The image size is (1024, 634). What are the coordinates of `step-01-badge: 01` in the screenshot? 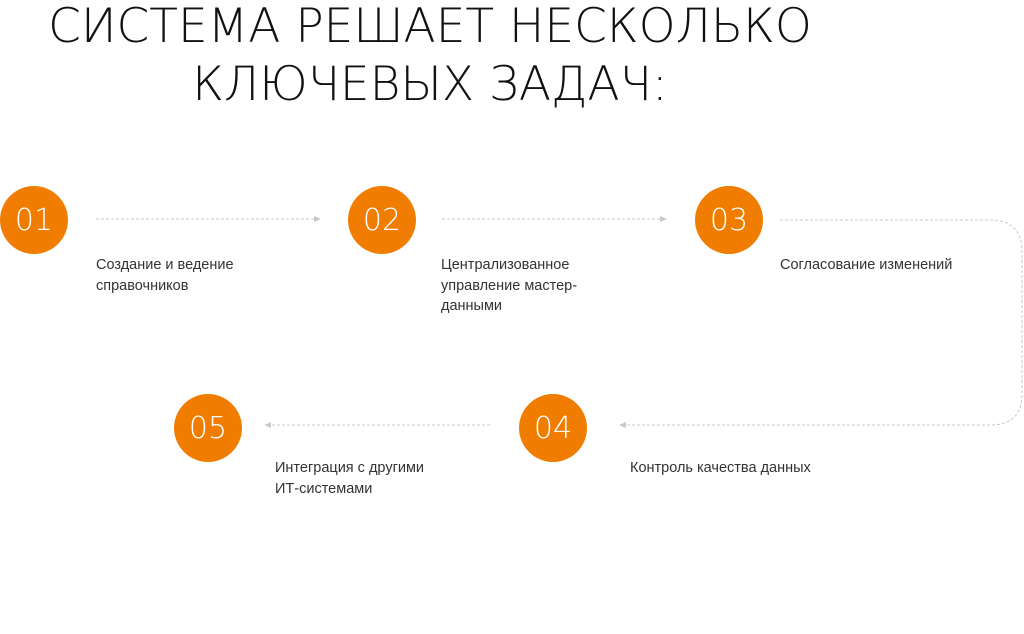 It's located at (34, 220).